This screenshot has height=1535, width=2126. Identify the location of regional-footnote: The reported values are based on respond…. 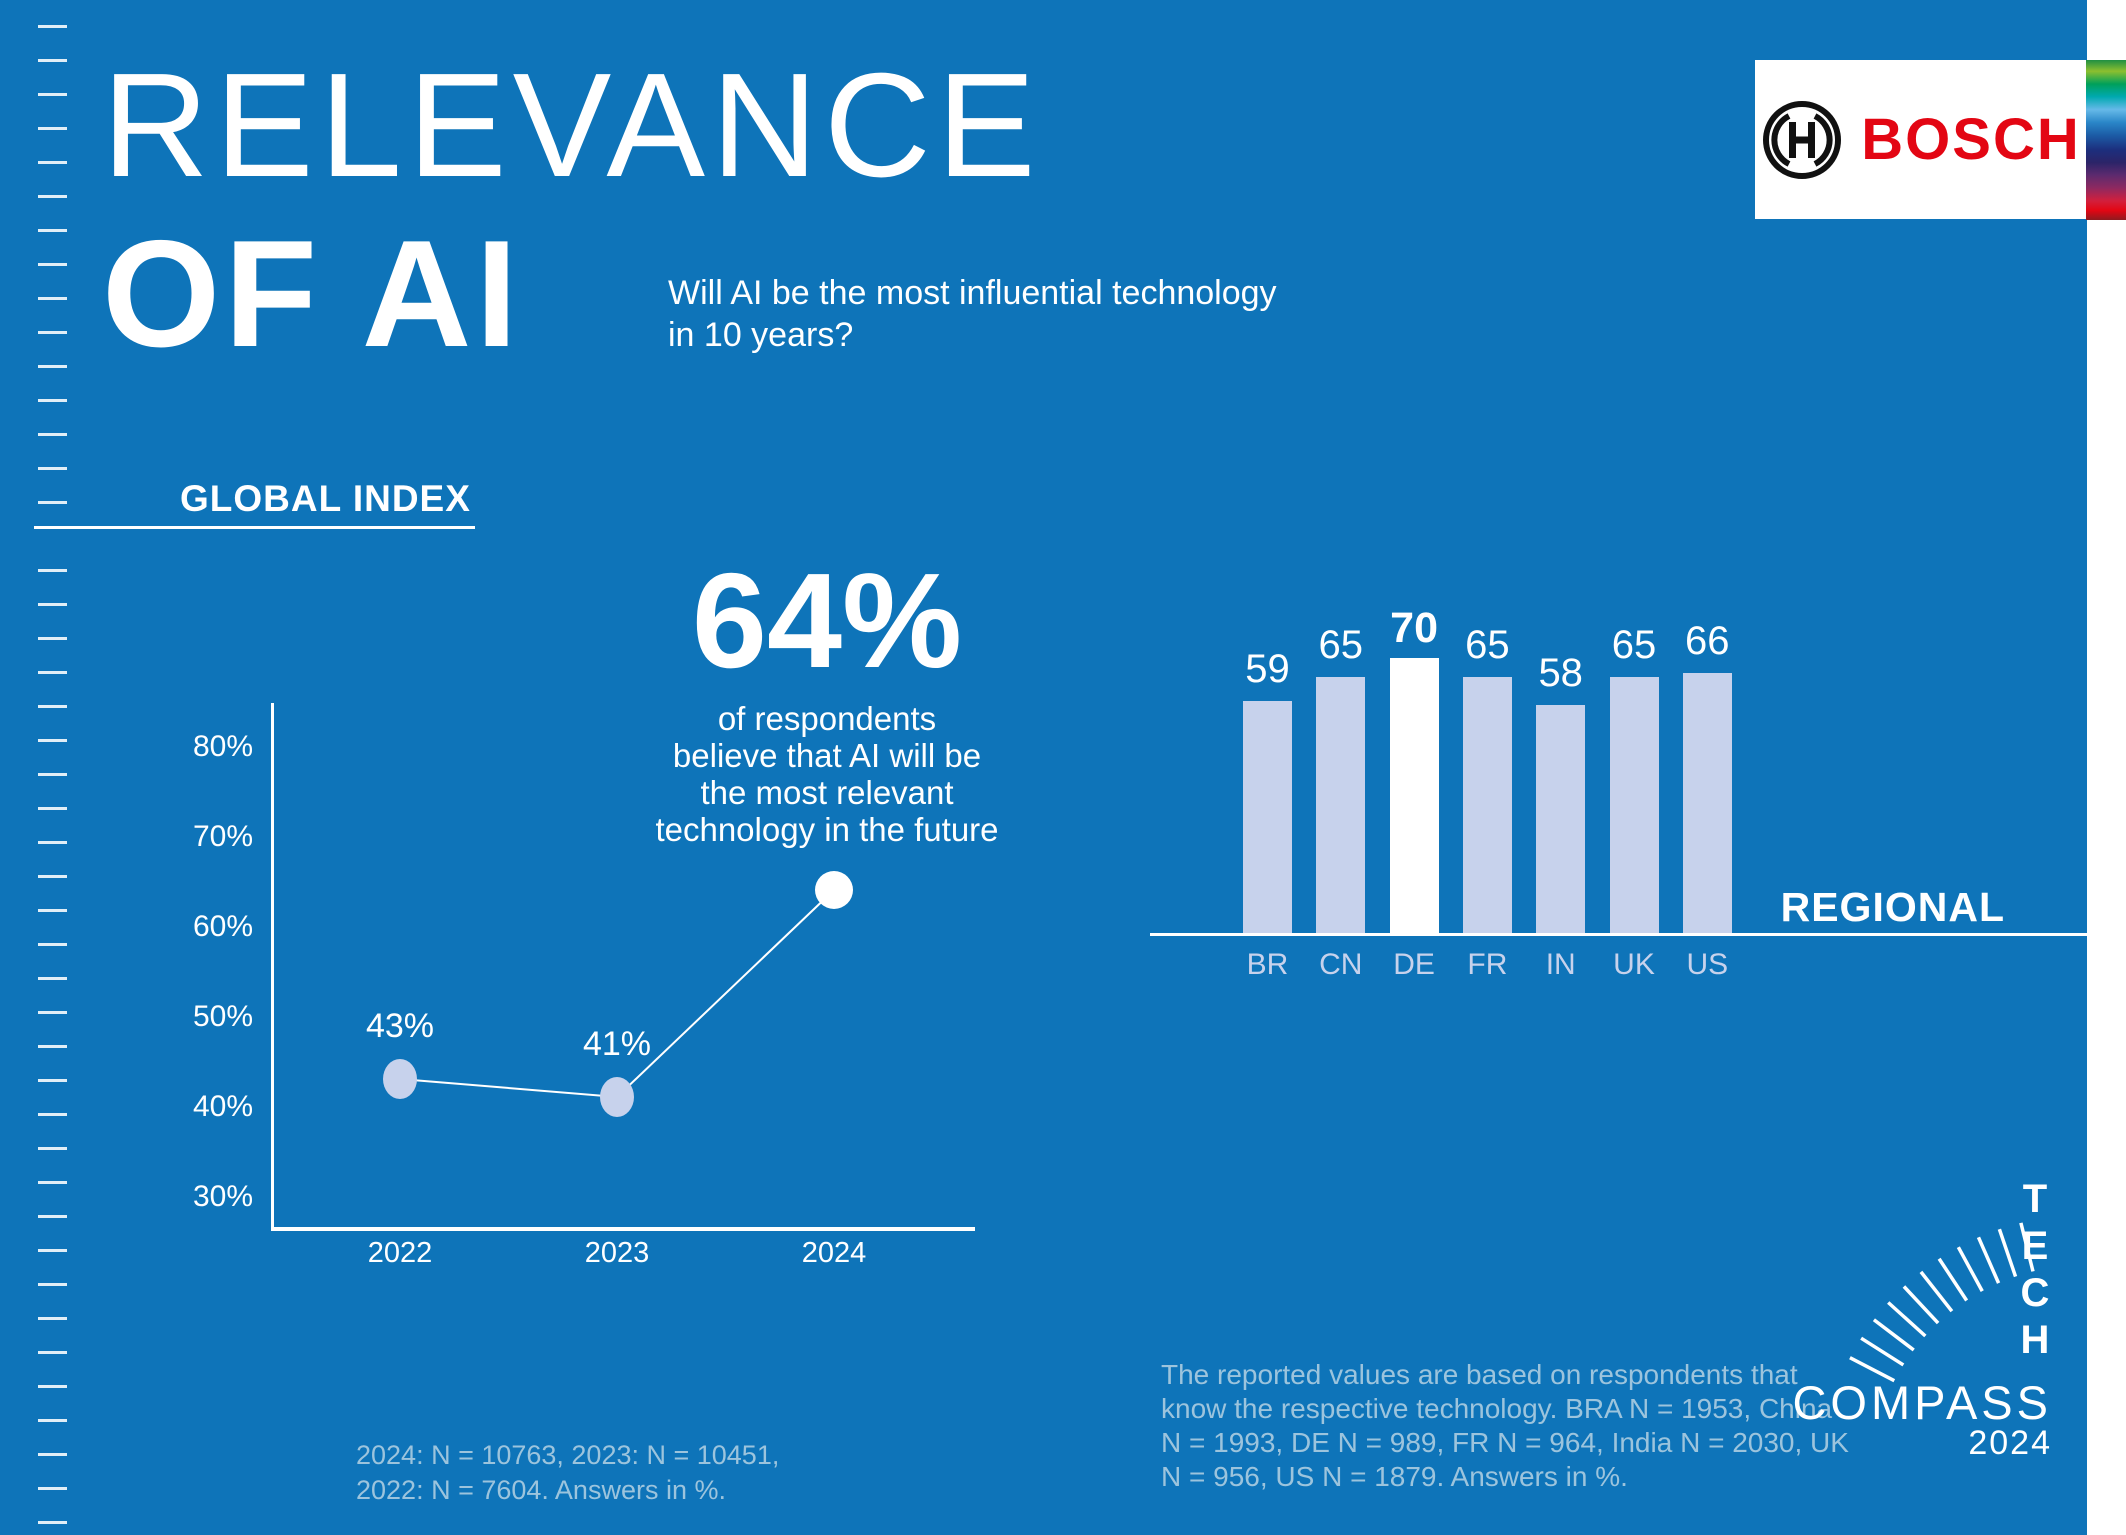
(1505, 1426).